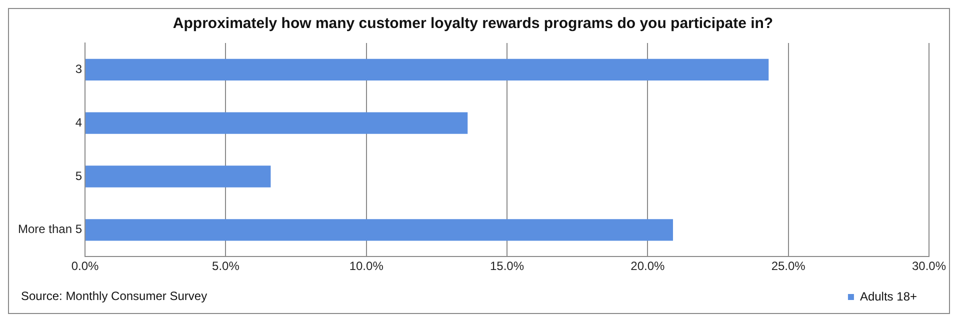 This screenshot has width=958, height=322. What do you see at coordinates (366, 266) in the screenshot?
I see `x-tick-label: 10.0%` at bounding box center [366, 266].